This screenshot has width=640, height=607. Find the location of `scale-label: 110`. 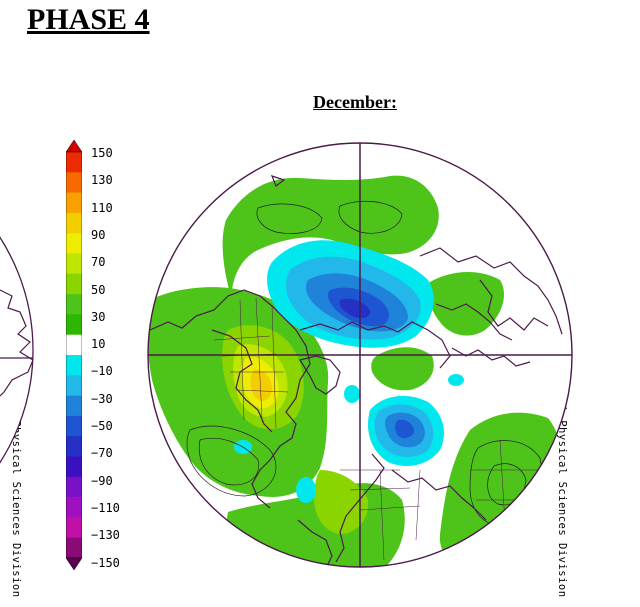

scale-label: 110 is located at coordinates (102, 207).